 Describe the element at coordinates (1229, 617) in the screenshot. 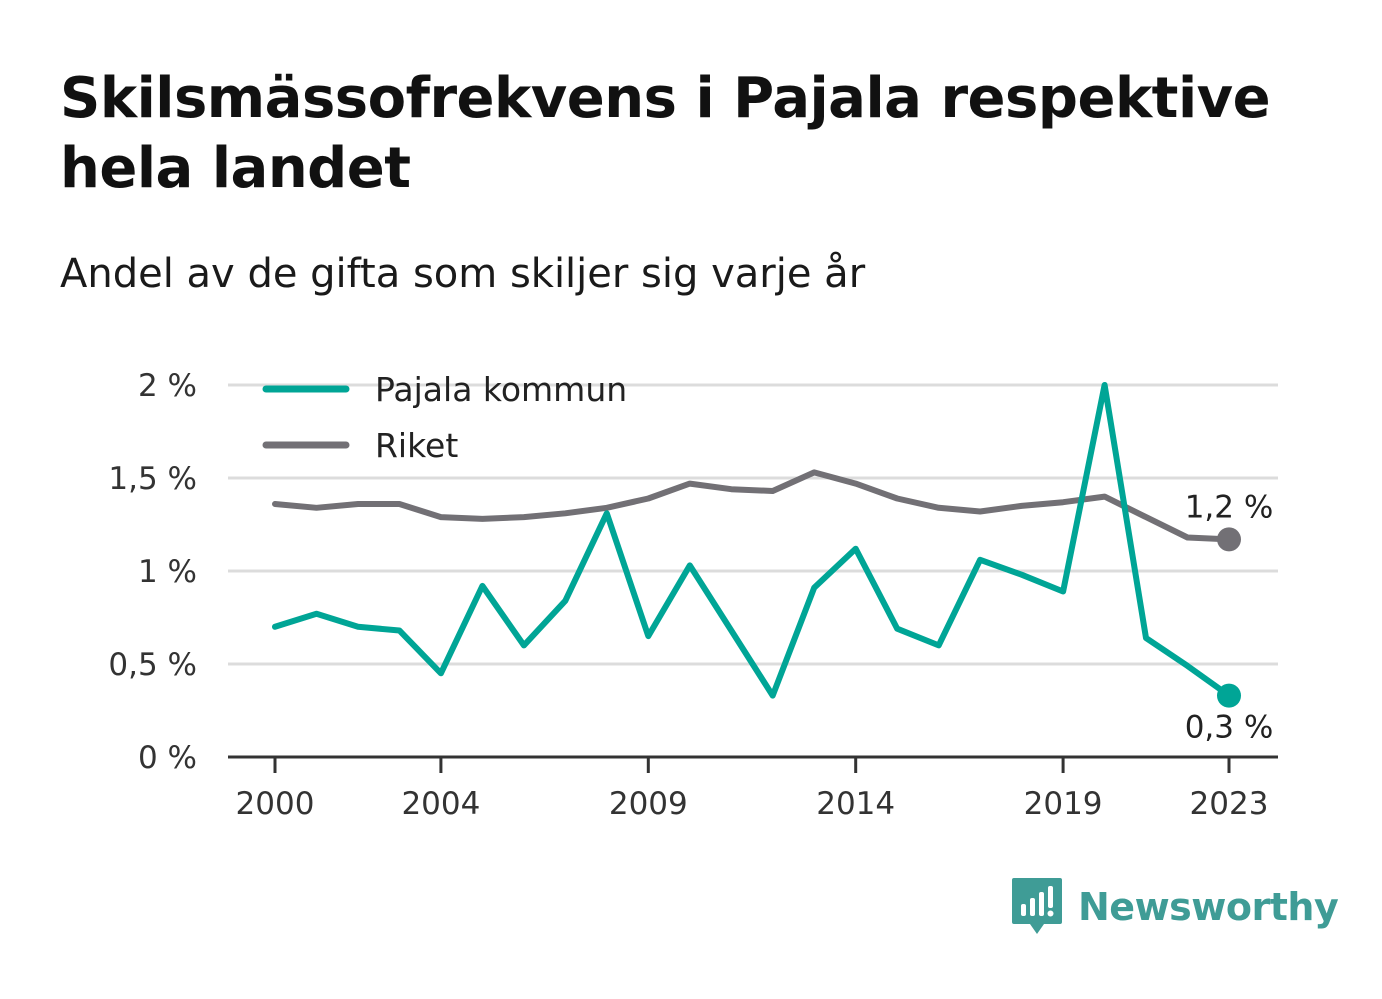

I see `end-markers: 0,3 % 1,2 %` at that location.